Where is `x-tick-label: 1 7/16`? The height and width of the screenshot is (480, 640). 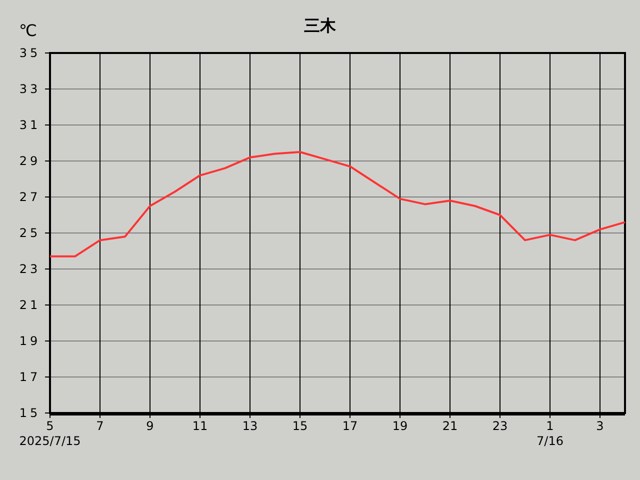
x-tick-label: 1 7/16 is located at coordinates (550, 433).